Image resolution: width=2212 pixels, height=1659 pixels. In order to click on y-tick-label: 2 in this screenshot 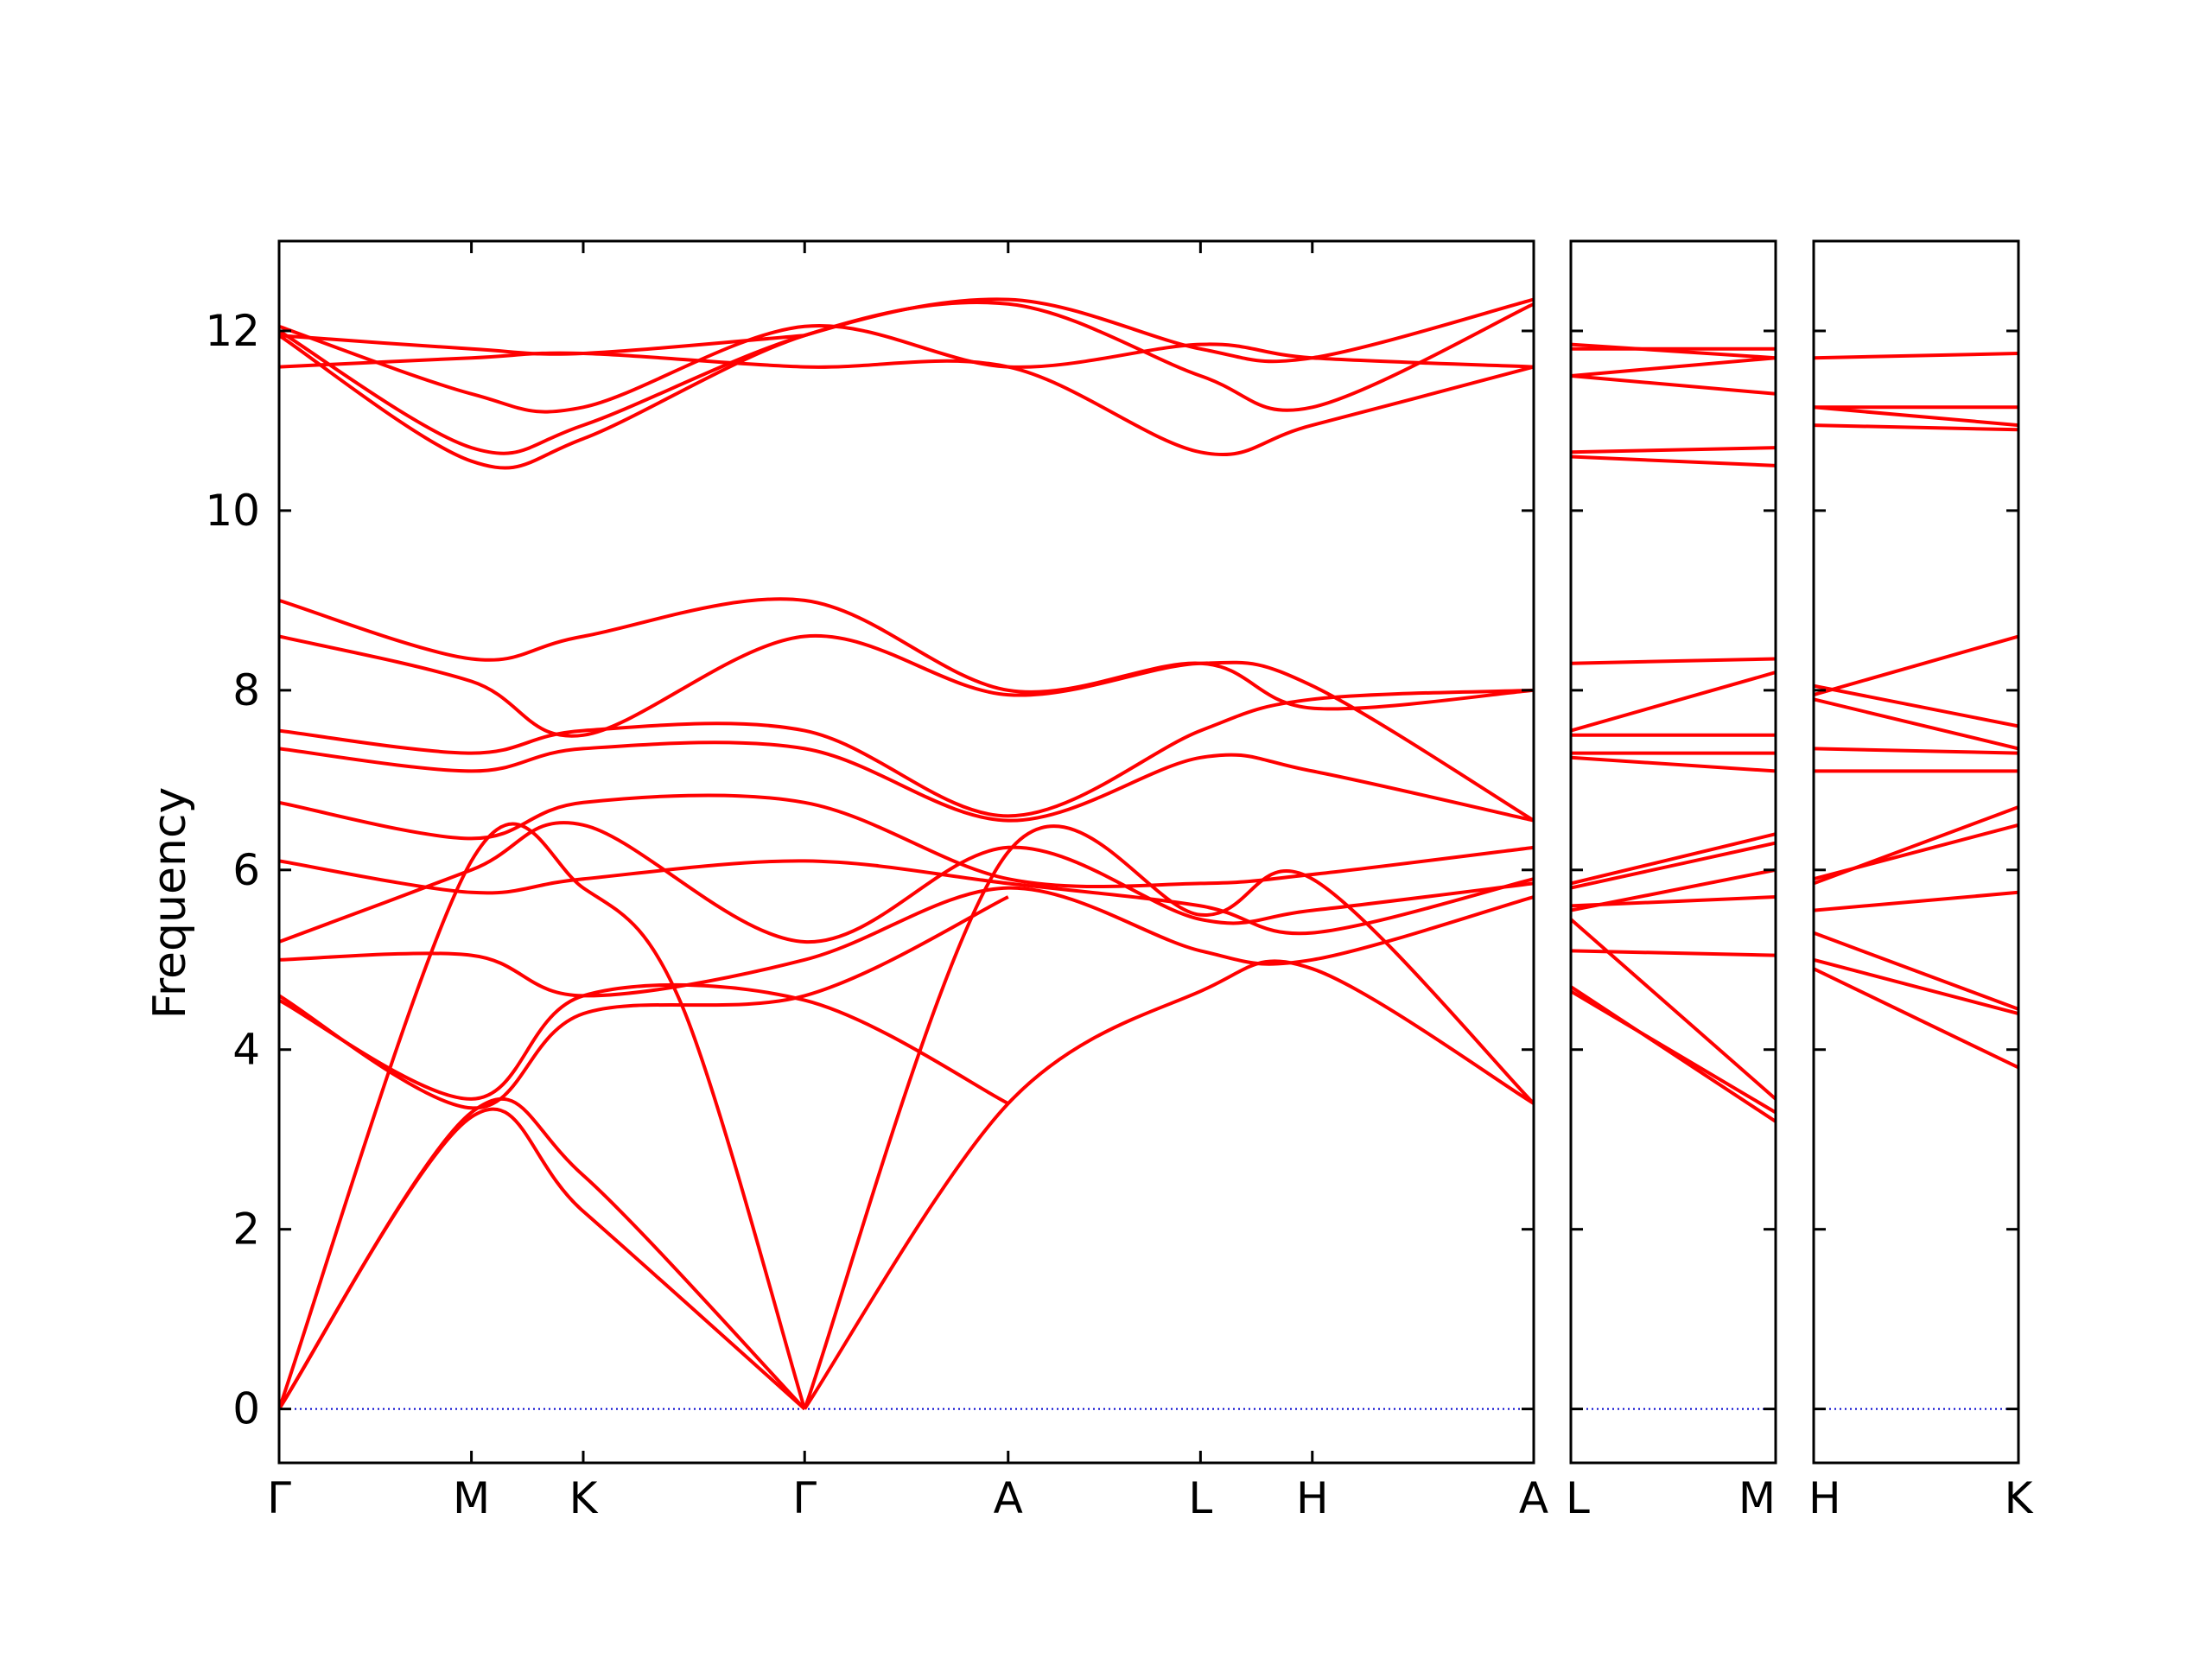, I will do `click(246, 1230)`.